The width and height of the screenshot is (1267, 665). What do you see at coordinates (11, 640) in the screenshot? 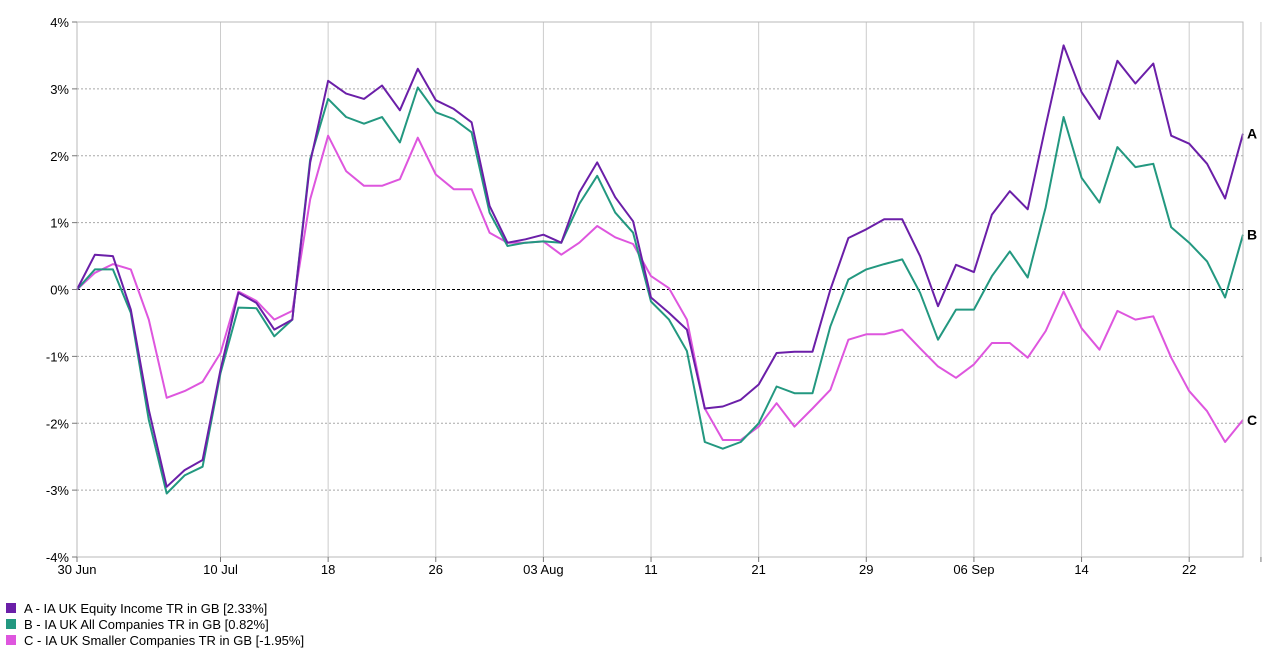
I see `legend-swatch-c` at bounding box center [11, 640].